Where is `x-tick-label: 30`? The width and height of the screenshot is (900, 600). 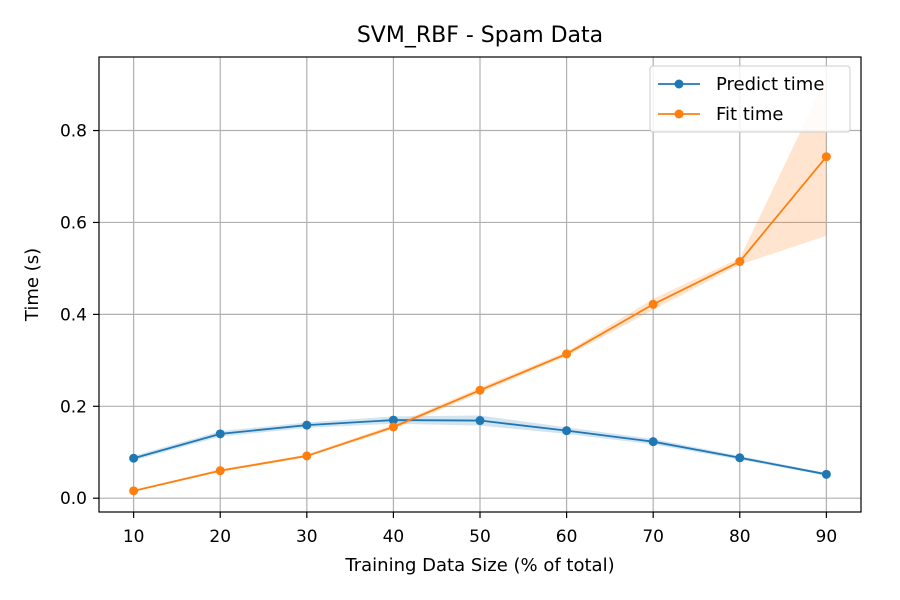
x-tick-label: 30 is located at coordinates (307, 537).